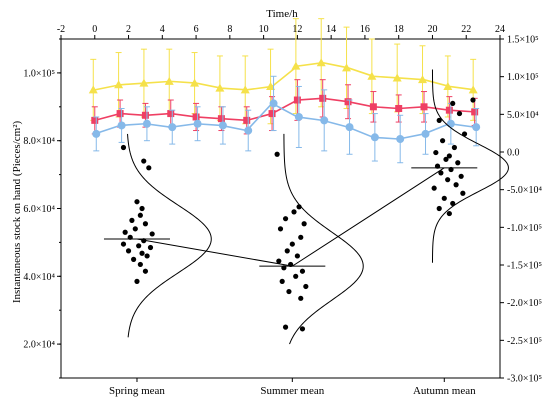  What do you see at coordinates (61, 29) in the screenshot?
I see `top-axis-tick-label: -2` at bounding box center [61, 29].